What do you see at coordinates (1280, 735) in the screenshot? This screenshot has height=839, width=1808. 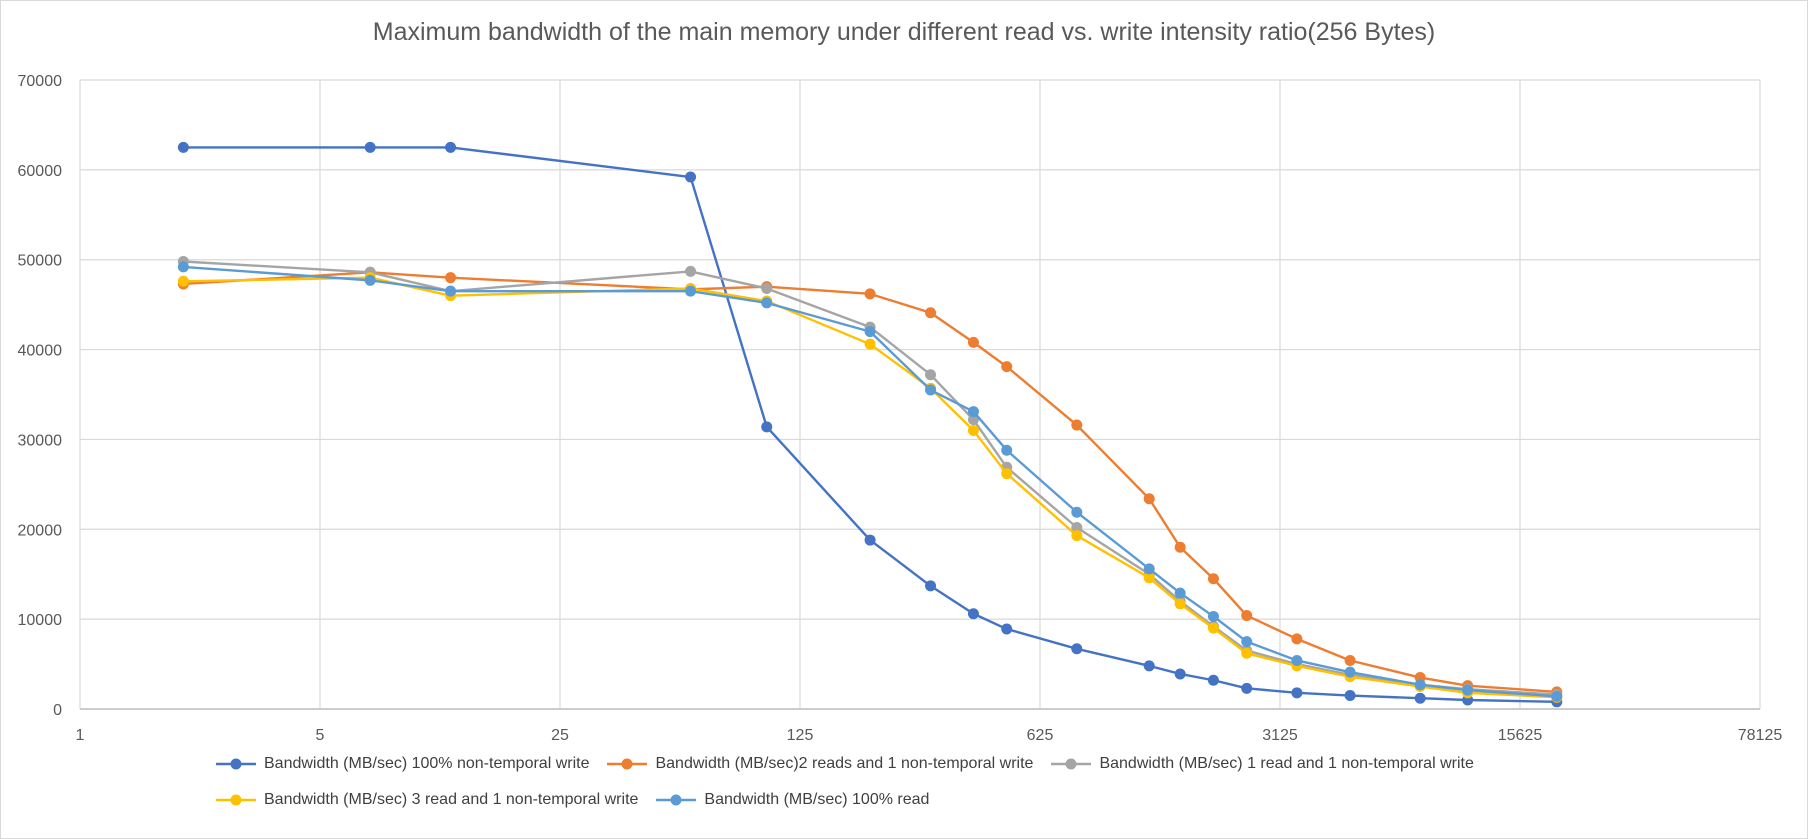 I see `x-tick-label: 3125` at bounding box center [1280, 735].